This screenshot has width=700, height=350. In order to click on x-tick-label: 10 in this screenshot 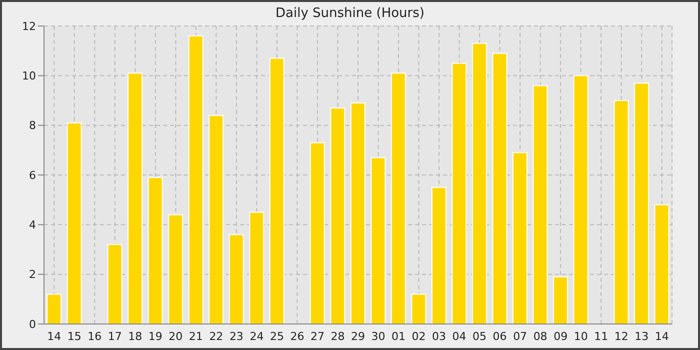, I will do `click(581, 336)`.